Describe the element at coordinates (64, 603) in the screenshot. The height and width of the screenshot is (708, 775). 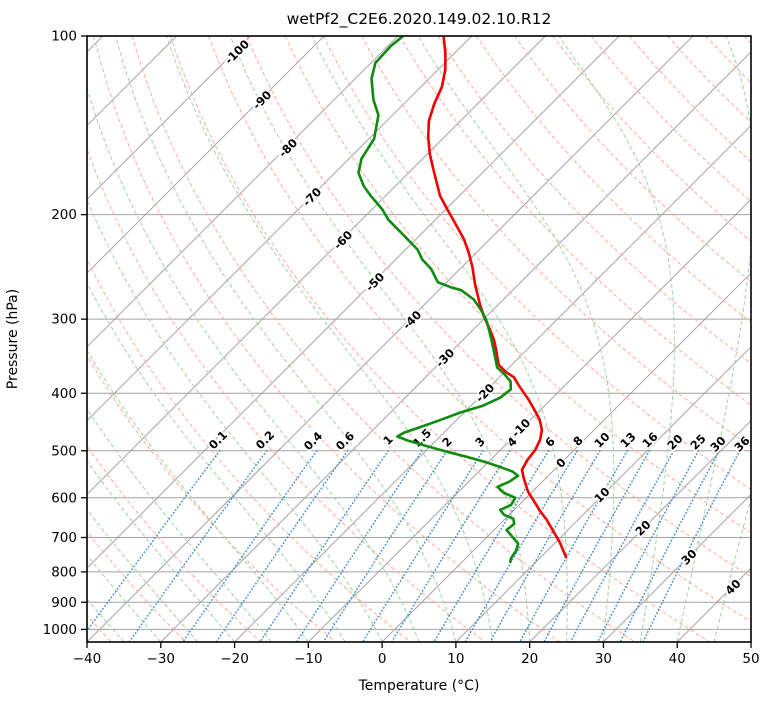
I see `y-tick-label: 900` at that location.